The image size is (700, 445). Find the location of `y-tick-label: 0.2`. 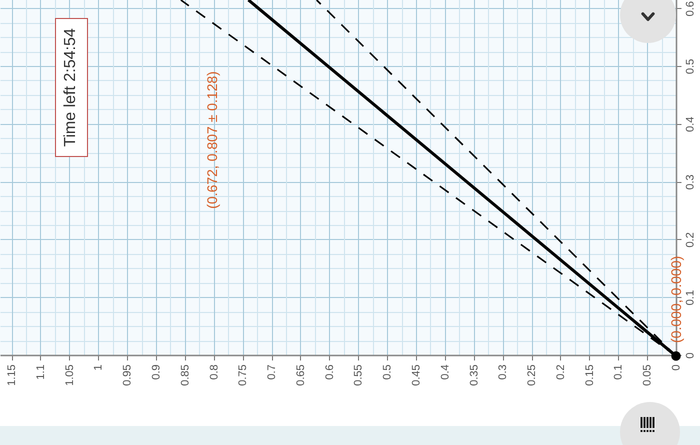

y-tick-label: 0.2 is located at coordinates (690, 240).